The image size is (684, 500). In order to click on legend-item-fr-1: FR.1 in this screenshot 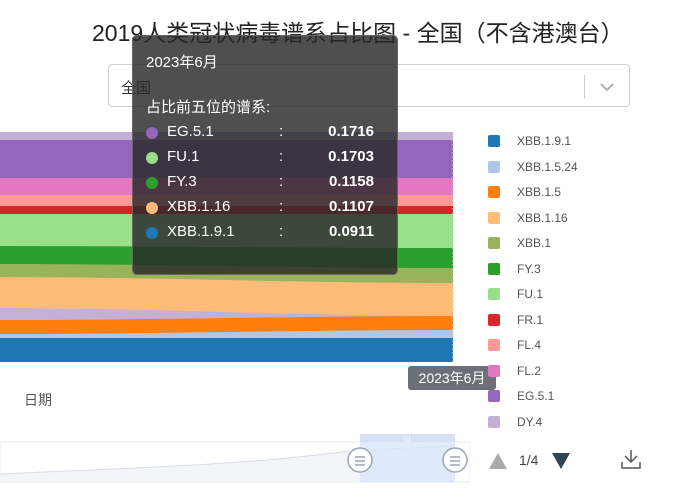, I will do `click(515, 320)`.